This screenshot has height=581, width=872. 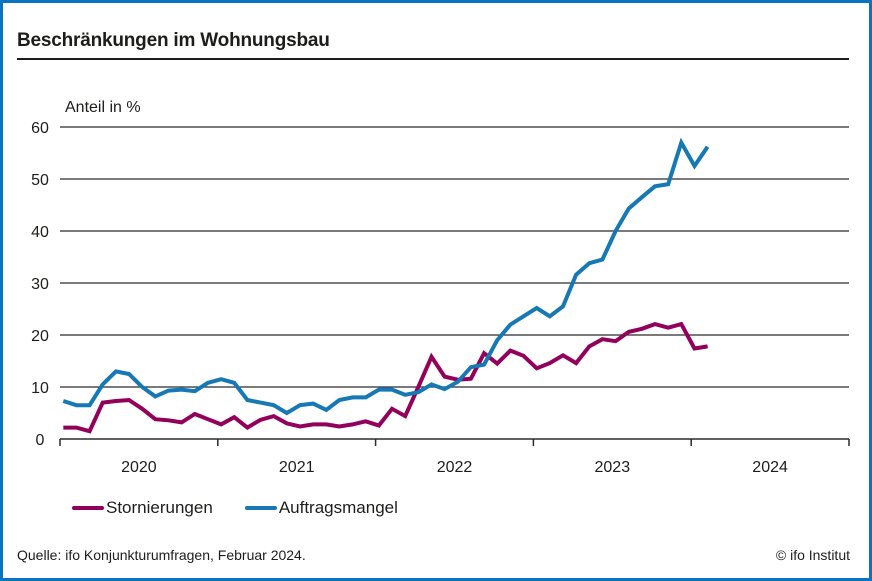 What do you see at coordinates (455, 467) in the screenshot?
I see `x-tick-label: 2022` at bounding box center [455, 467].